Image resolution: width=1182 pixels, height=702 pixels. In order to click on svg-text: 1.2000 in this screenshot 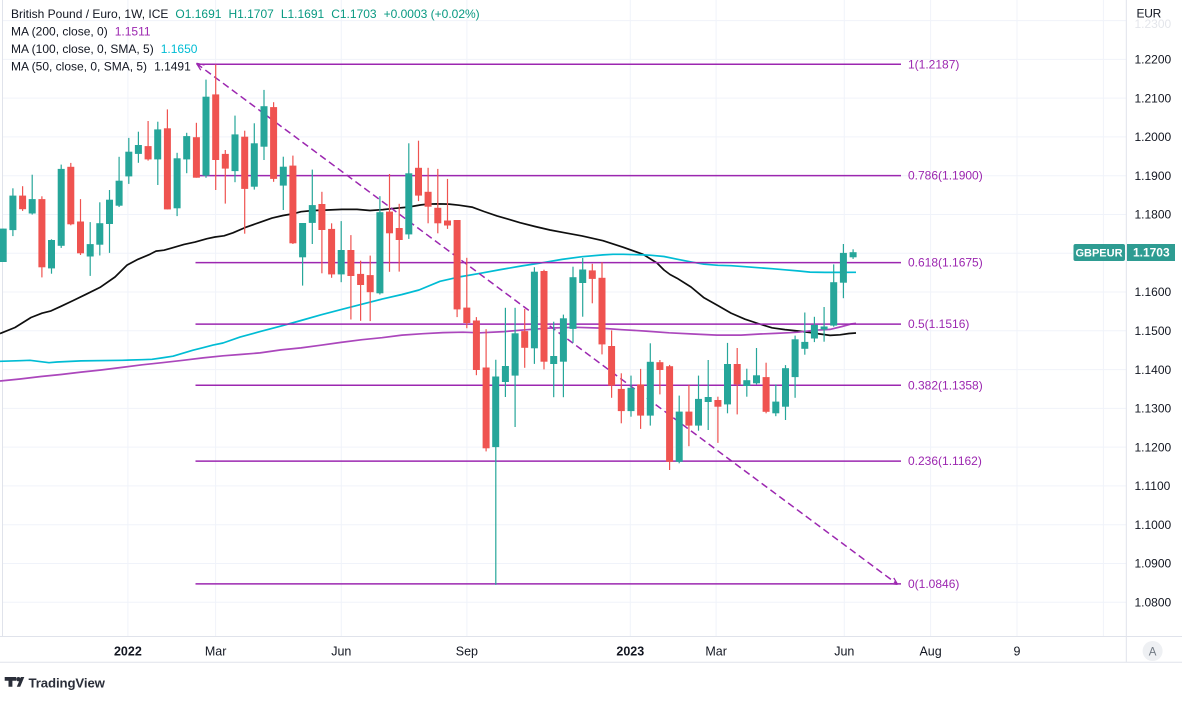, I will do `click(1153, 137)`.